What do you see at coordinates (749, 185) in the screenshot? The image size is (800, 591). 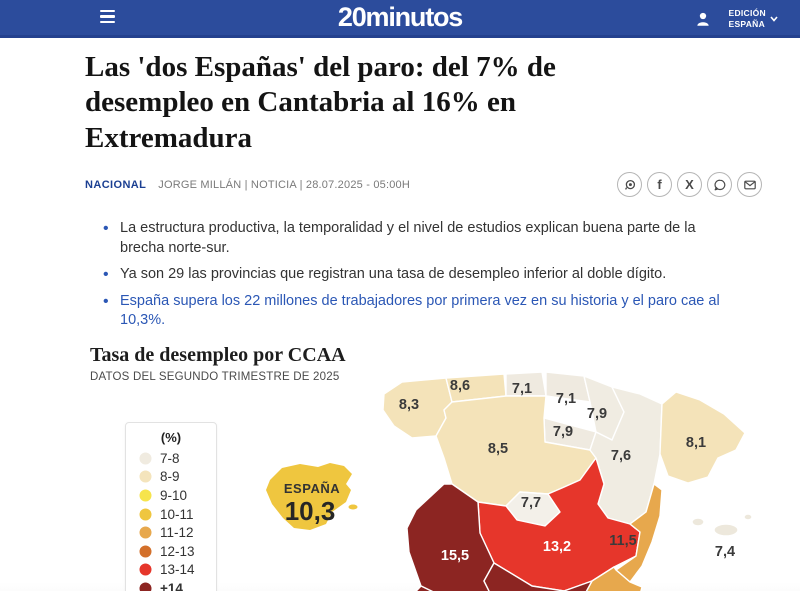 I see `email-icon` at bounding box center [749, 185].